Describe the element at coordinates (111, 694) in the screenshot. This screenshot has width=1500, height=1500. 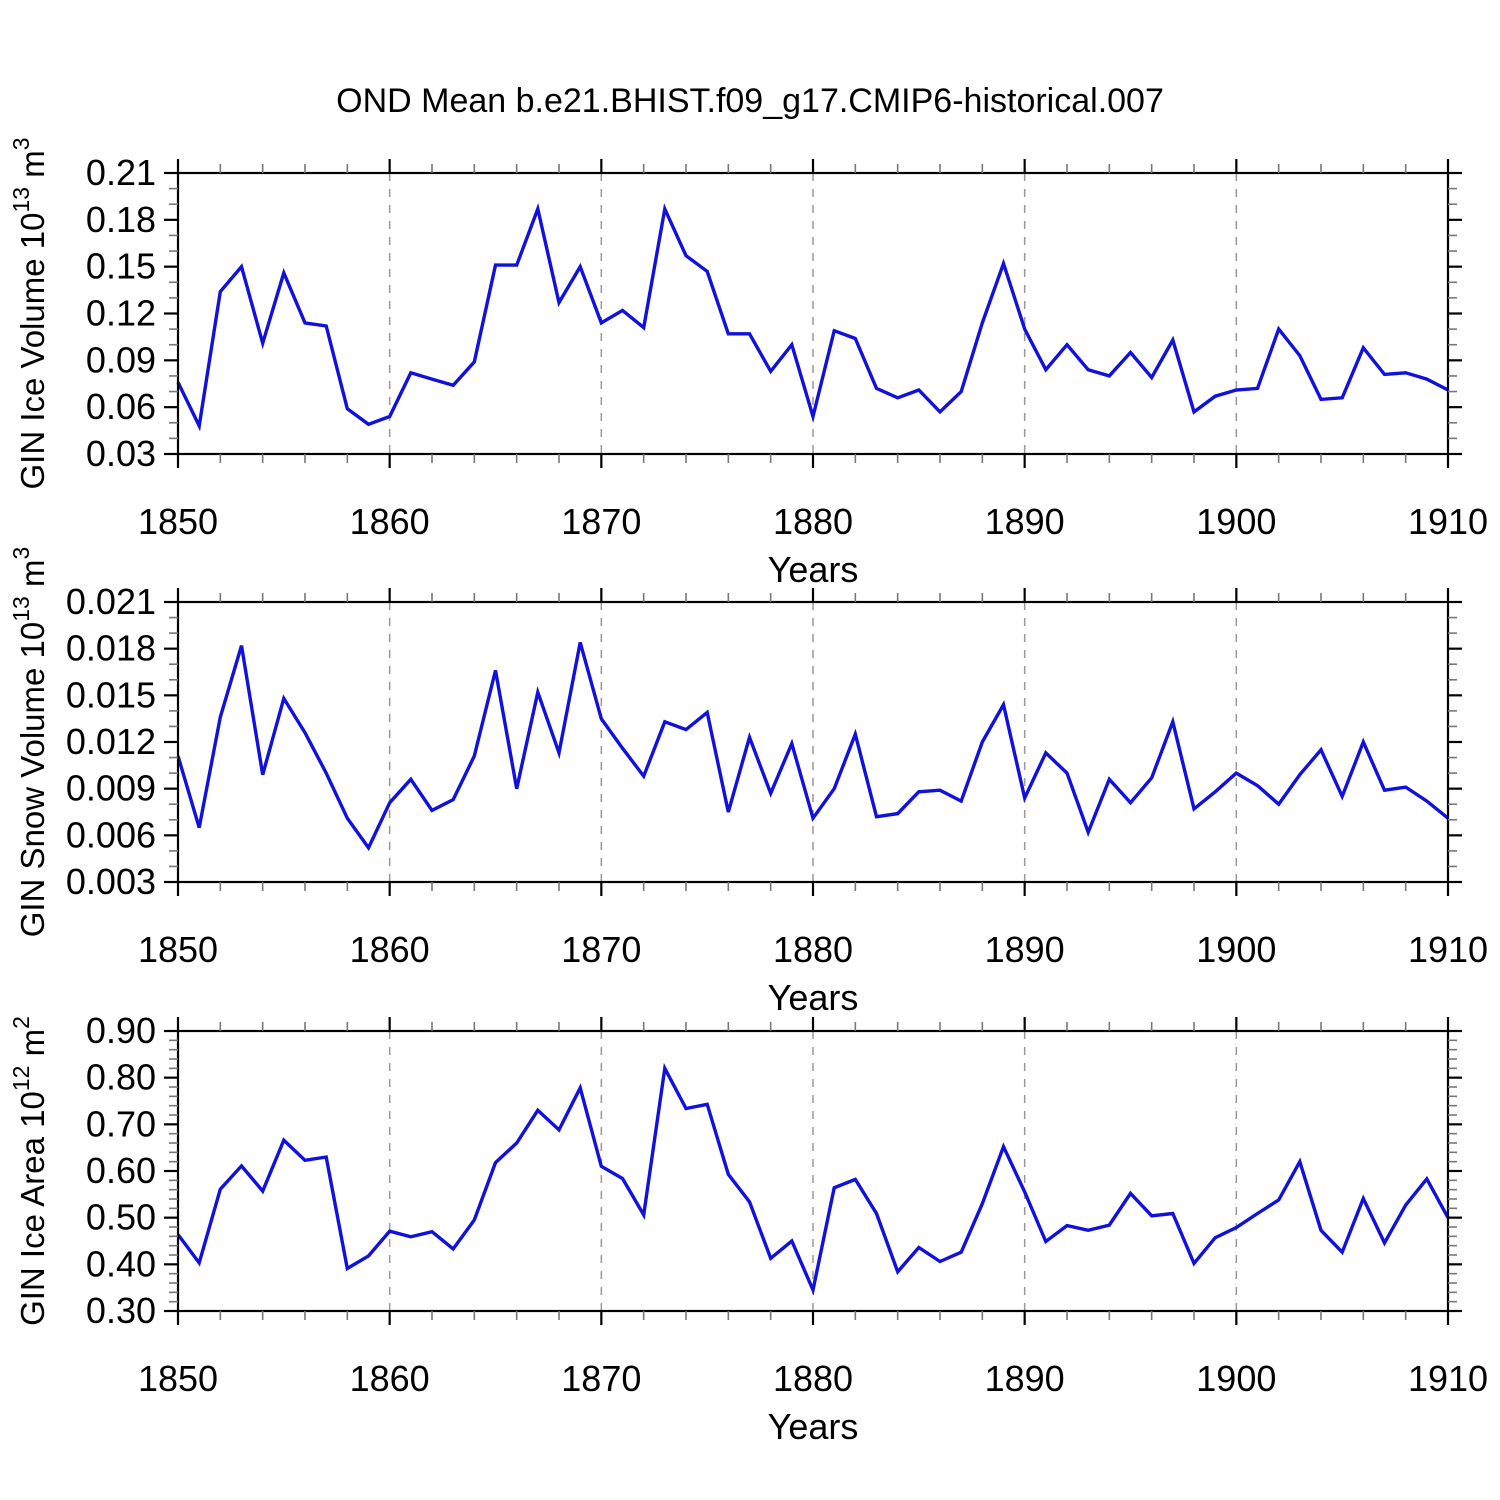
I see `y-tick-label: 0.015` at that location.